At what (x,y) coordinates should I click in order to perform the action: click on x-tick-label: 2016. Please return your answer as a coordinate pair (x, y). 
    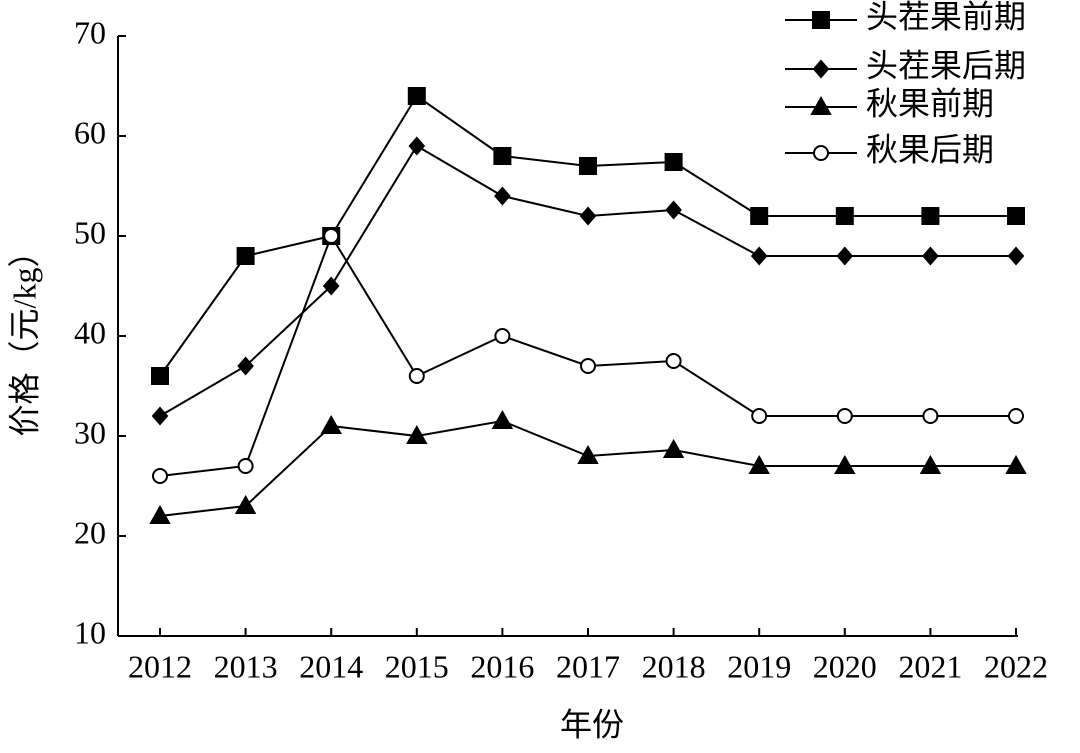
    Looking at the image, I should click on (502, 666).